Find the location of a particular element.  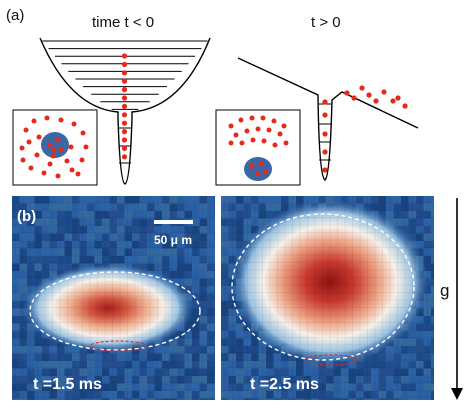

left-inset-atoms is located at coordinates (54, 147).